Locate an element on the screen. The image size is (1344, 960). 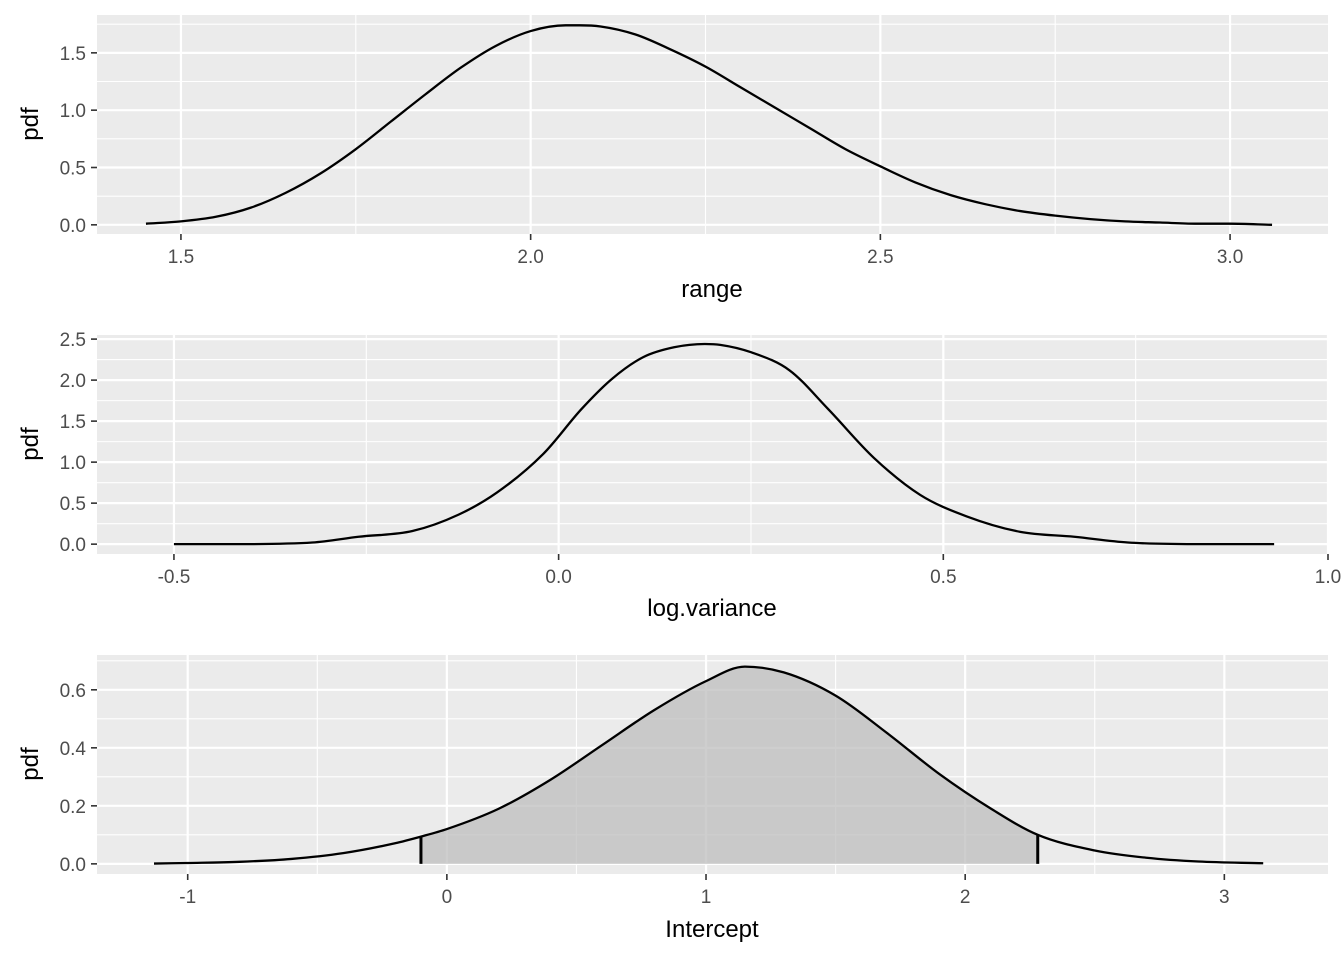
x-axis-ticks: -1 0 1 2 3 is located at coordinates (704, 891).